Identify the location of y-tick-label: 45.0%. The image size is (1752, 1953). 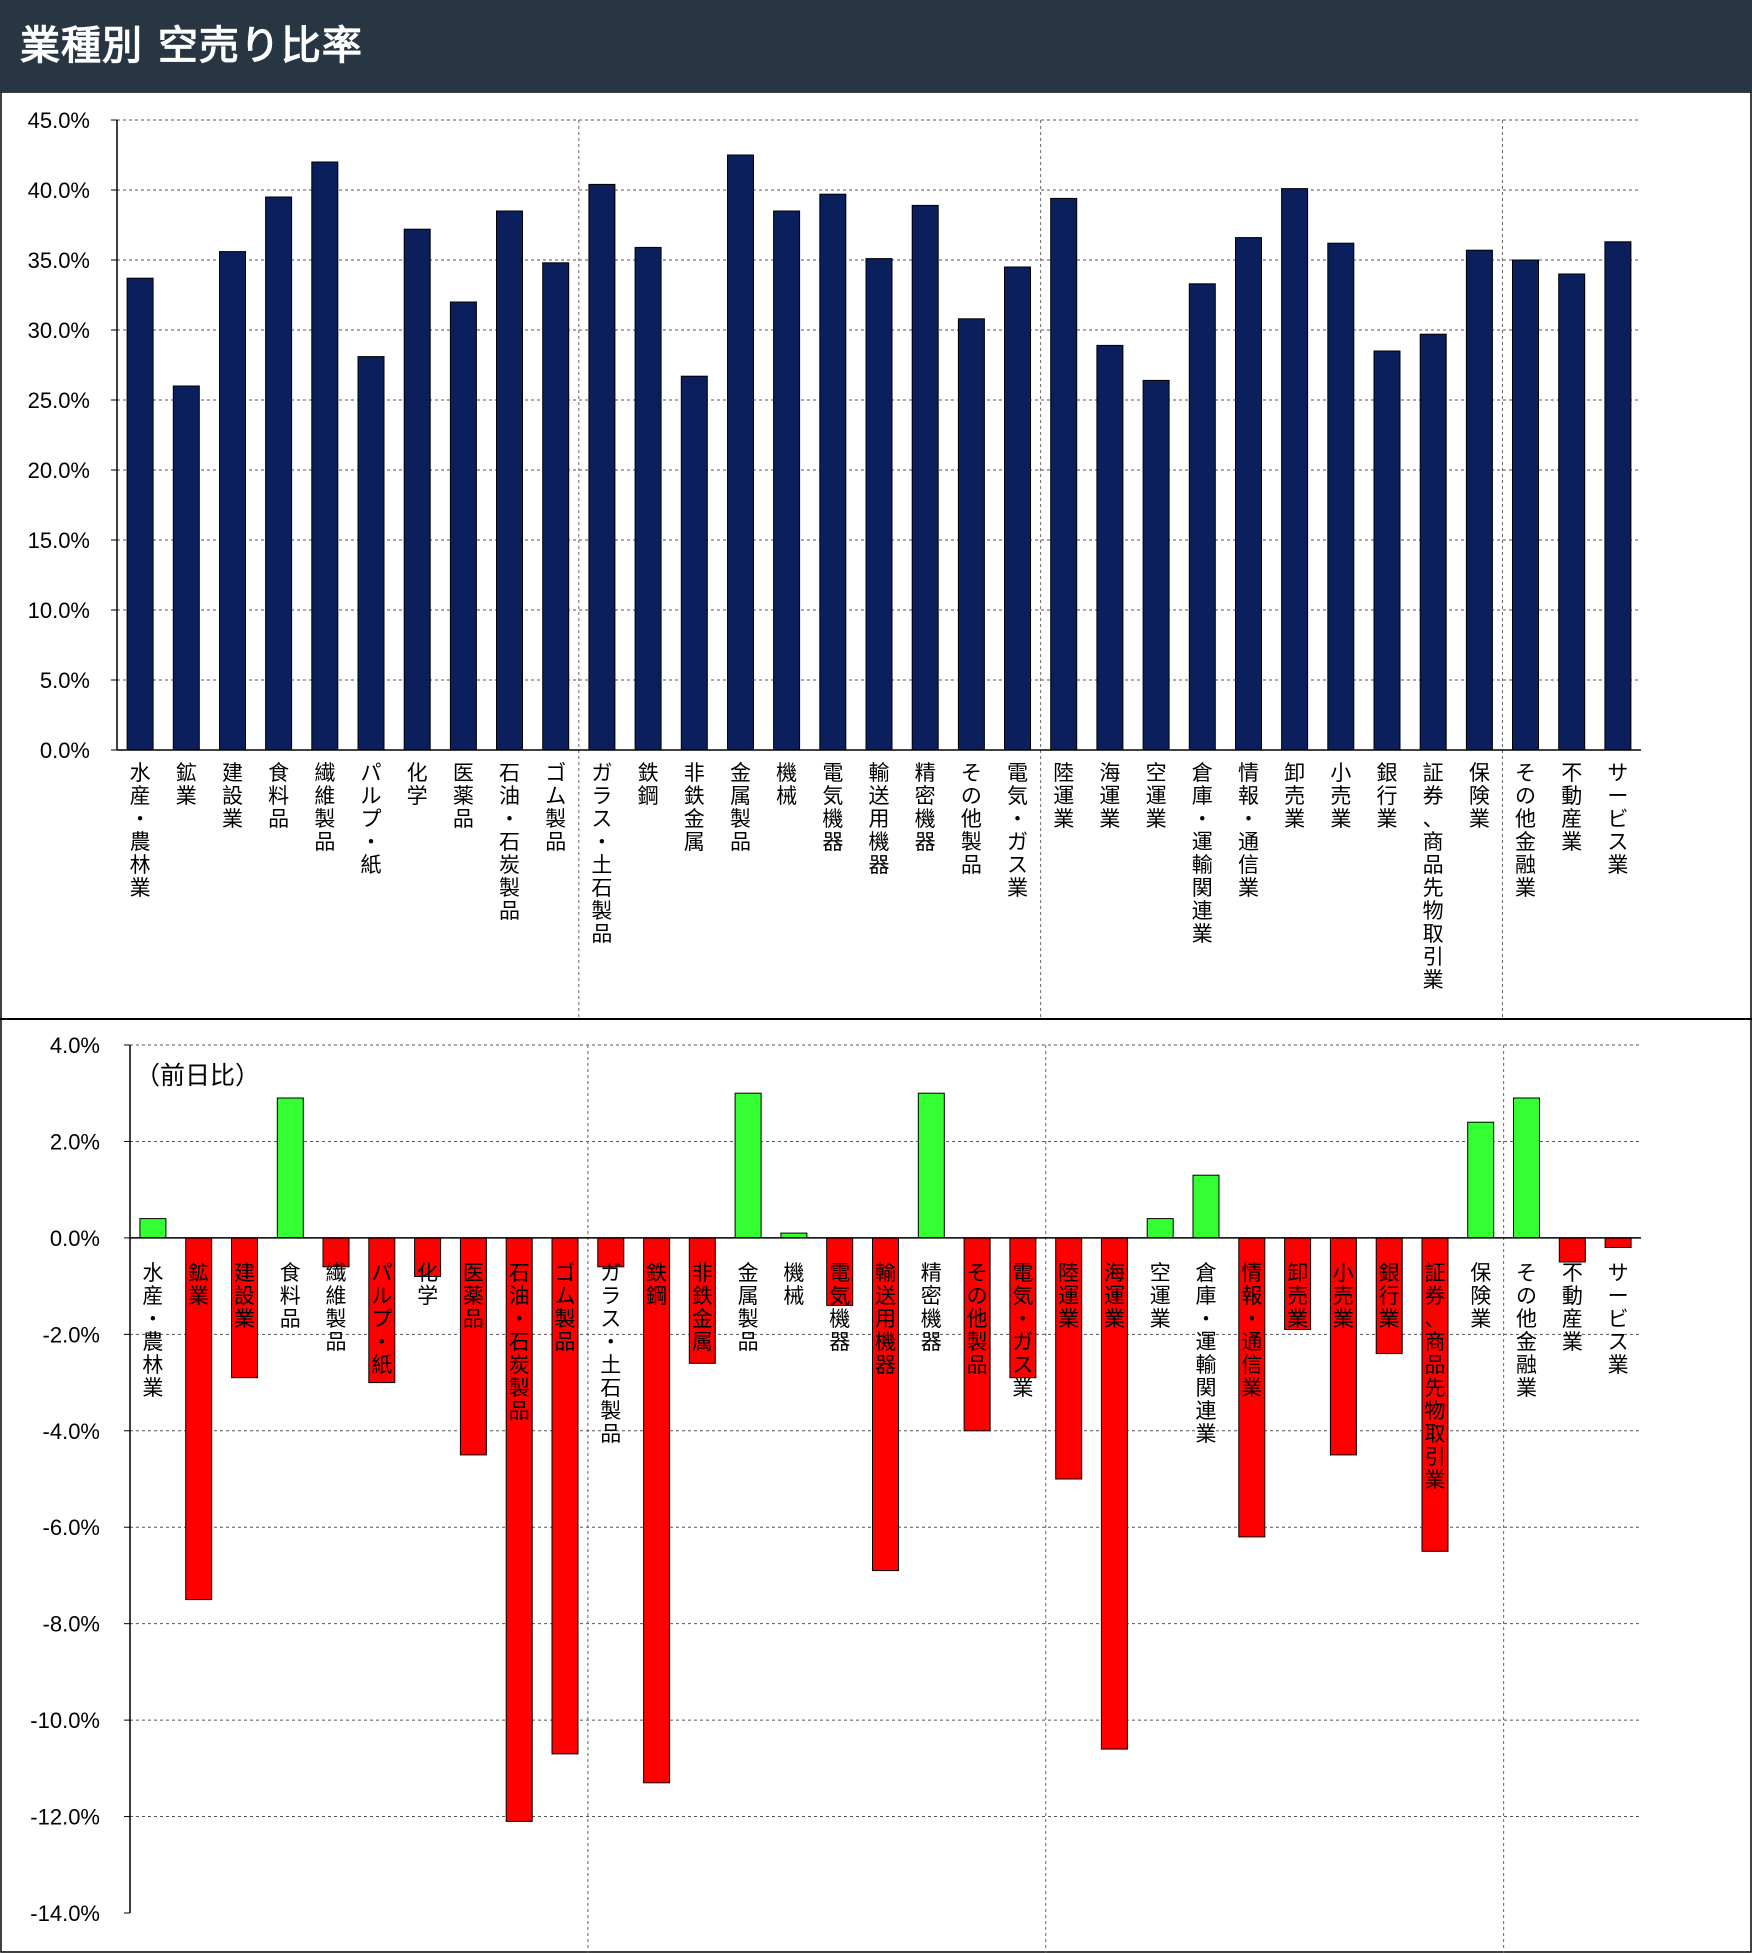
(59, 120).